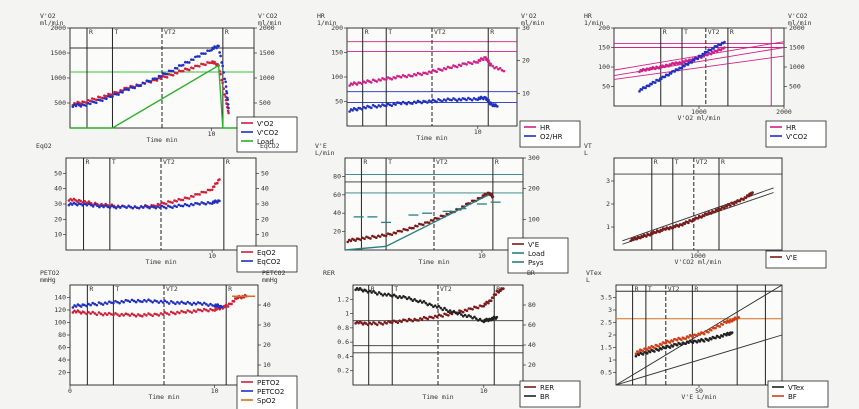 Image resolution: width=859 pixels, height=409 pixels. What do you see at coordinates (50, 273) in the screenshot?
I see `y-axis-left-label: PETO2` at bounding box center [50, 273].